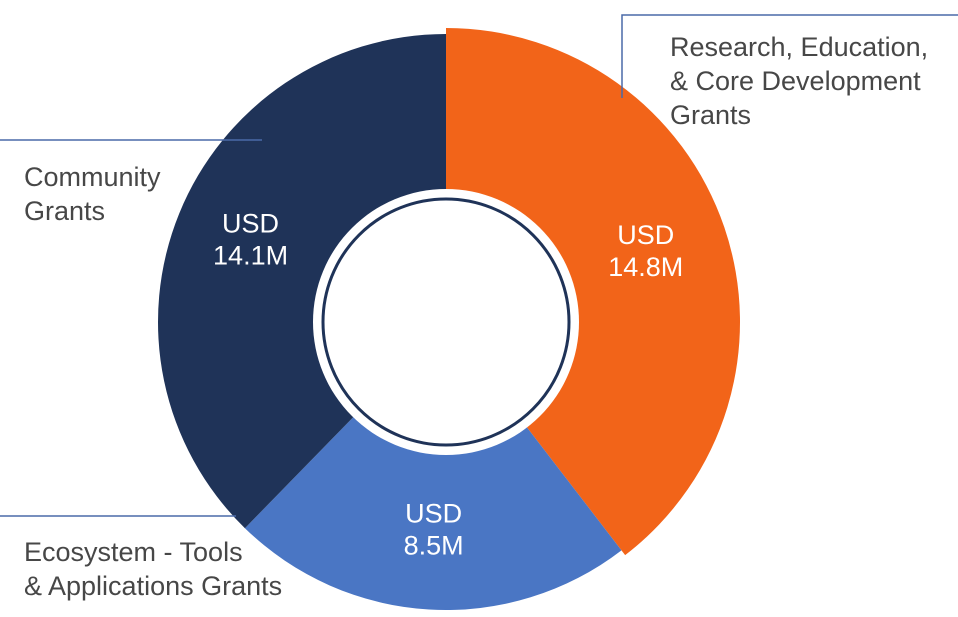 This screenshot has height=617, width=958. Describe the element at coordinates (645, 267) in the screenshot. I see `value-amount: 14.8M` at that location.